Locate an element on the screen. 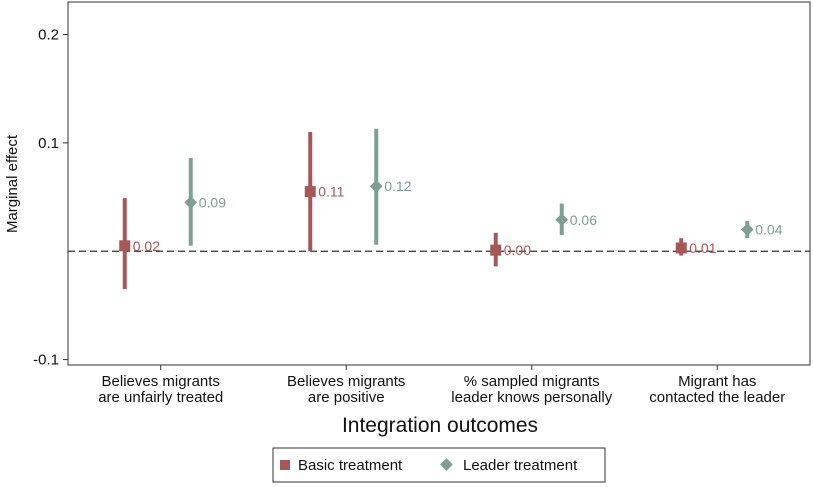 The height and width of the screenshot is (487, 813). x-category-label: are unfairly treated is located at coordinates (160, 397).